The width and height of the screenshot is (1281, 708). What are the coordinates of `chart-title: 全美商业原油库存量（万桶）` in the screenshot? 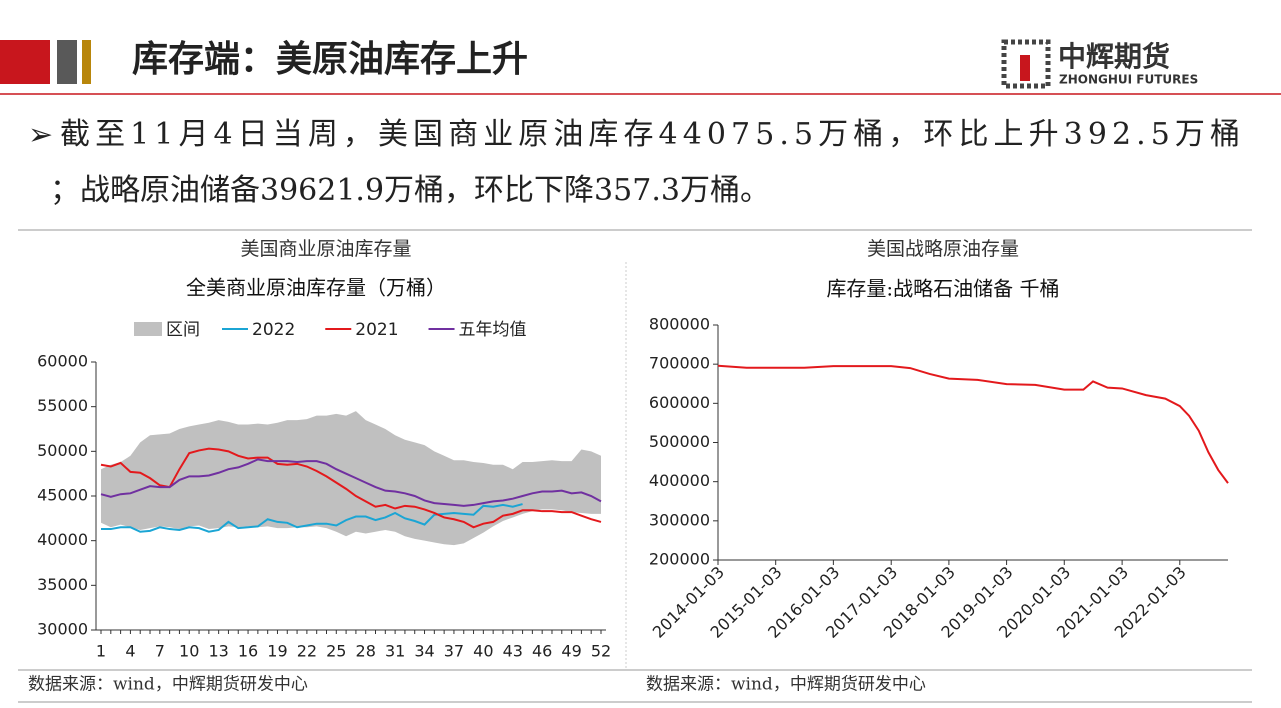 It's located at (316, 288).